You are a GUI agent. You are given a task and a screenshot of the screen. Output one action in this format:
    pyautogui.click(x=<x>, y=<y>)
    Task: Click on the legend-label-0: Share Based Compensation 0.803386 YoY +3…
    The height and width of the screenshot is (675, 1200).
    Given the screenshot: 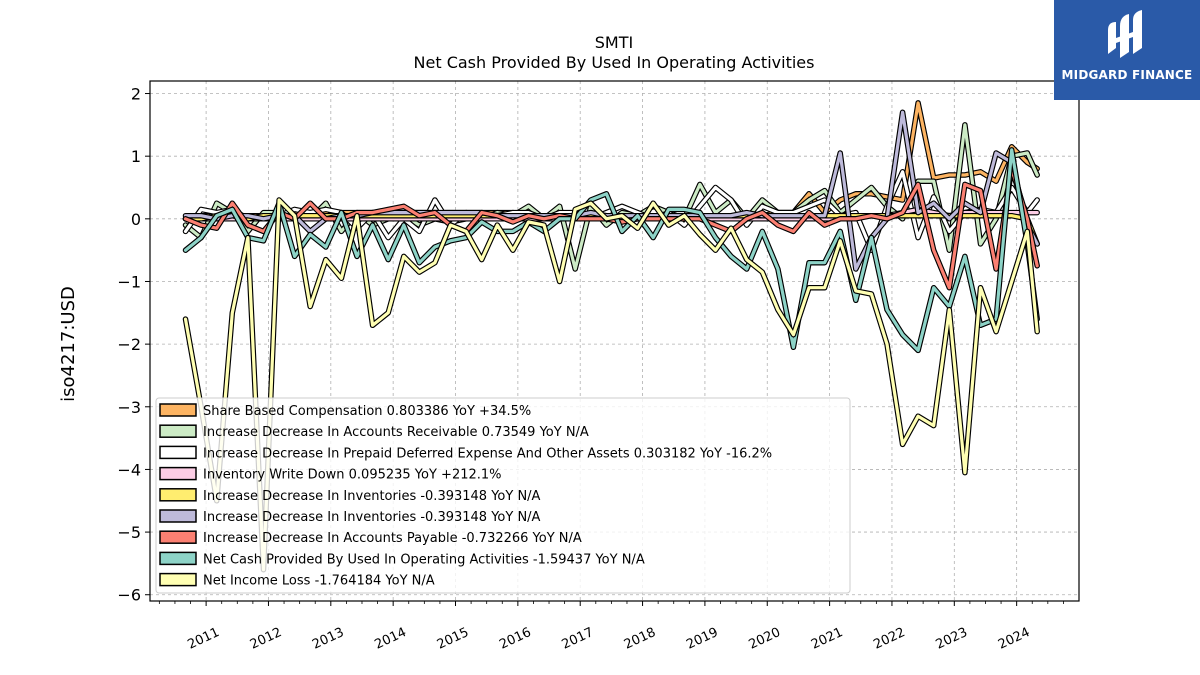 What is the action you would take?
    pyautogui.click(x=367, y=411)
    